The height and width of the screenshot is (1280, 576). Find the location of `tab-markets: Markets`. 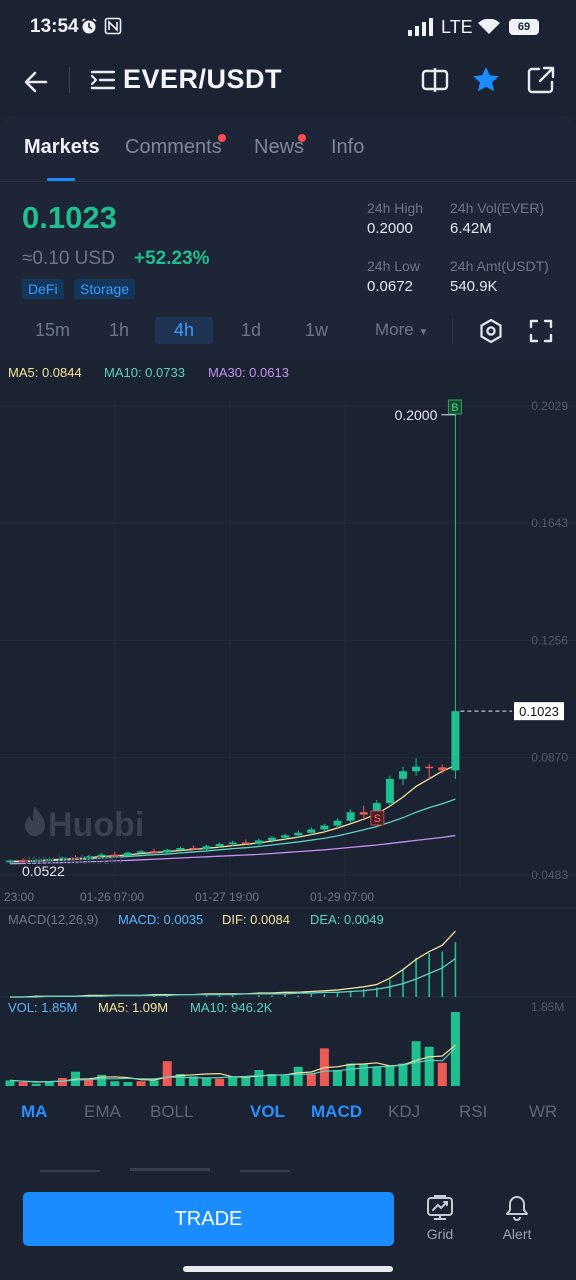

tab-markets: Markets is located at coordinates (62, 147).